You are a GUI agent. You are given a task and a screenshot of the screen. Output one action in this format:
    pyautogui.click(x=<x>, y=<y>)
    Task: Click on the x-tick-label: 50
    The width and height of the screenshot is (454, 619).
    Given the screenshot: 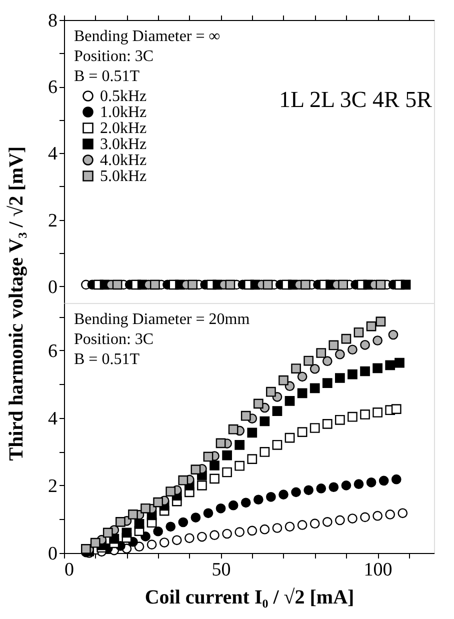 What is the action you would take?
    pyautogui.click(x=221, y=570)
    